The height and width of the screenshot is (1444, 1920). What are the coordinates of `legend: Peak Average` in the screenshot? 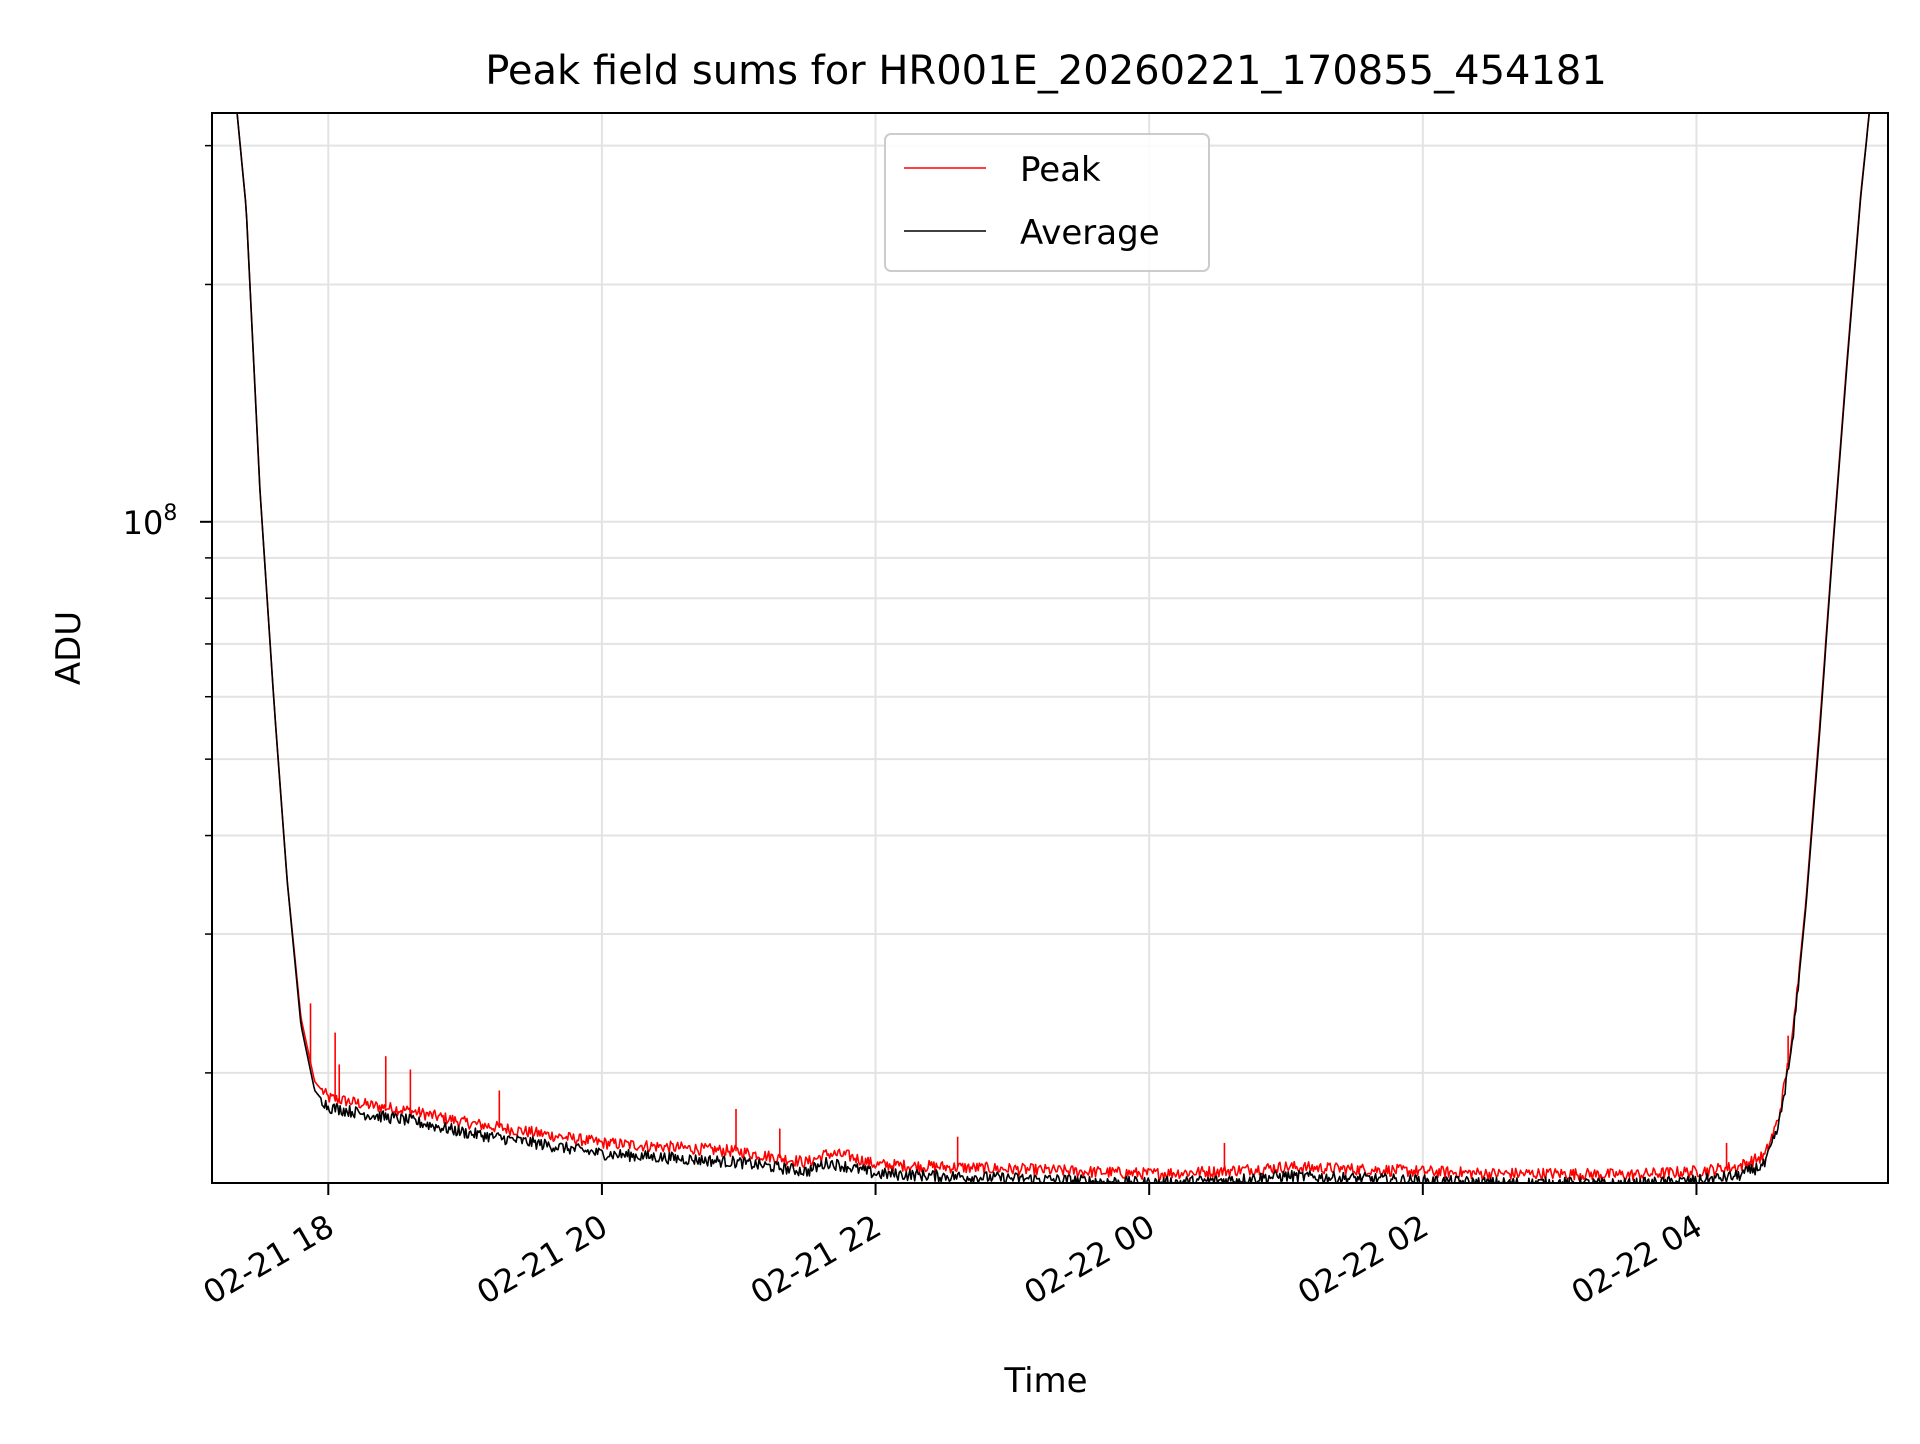 It's located at (1047, 202).